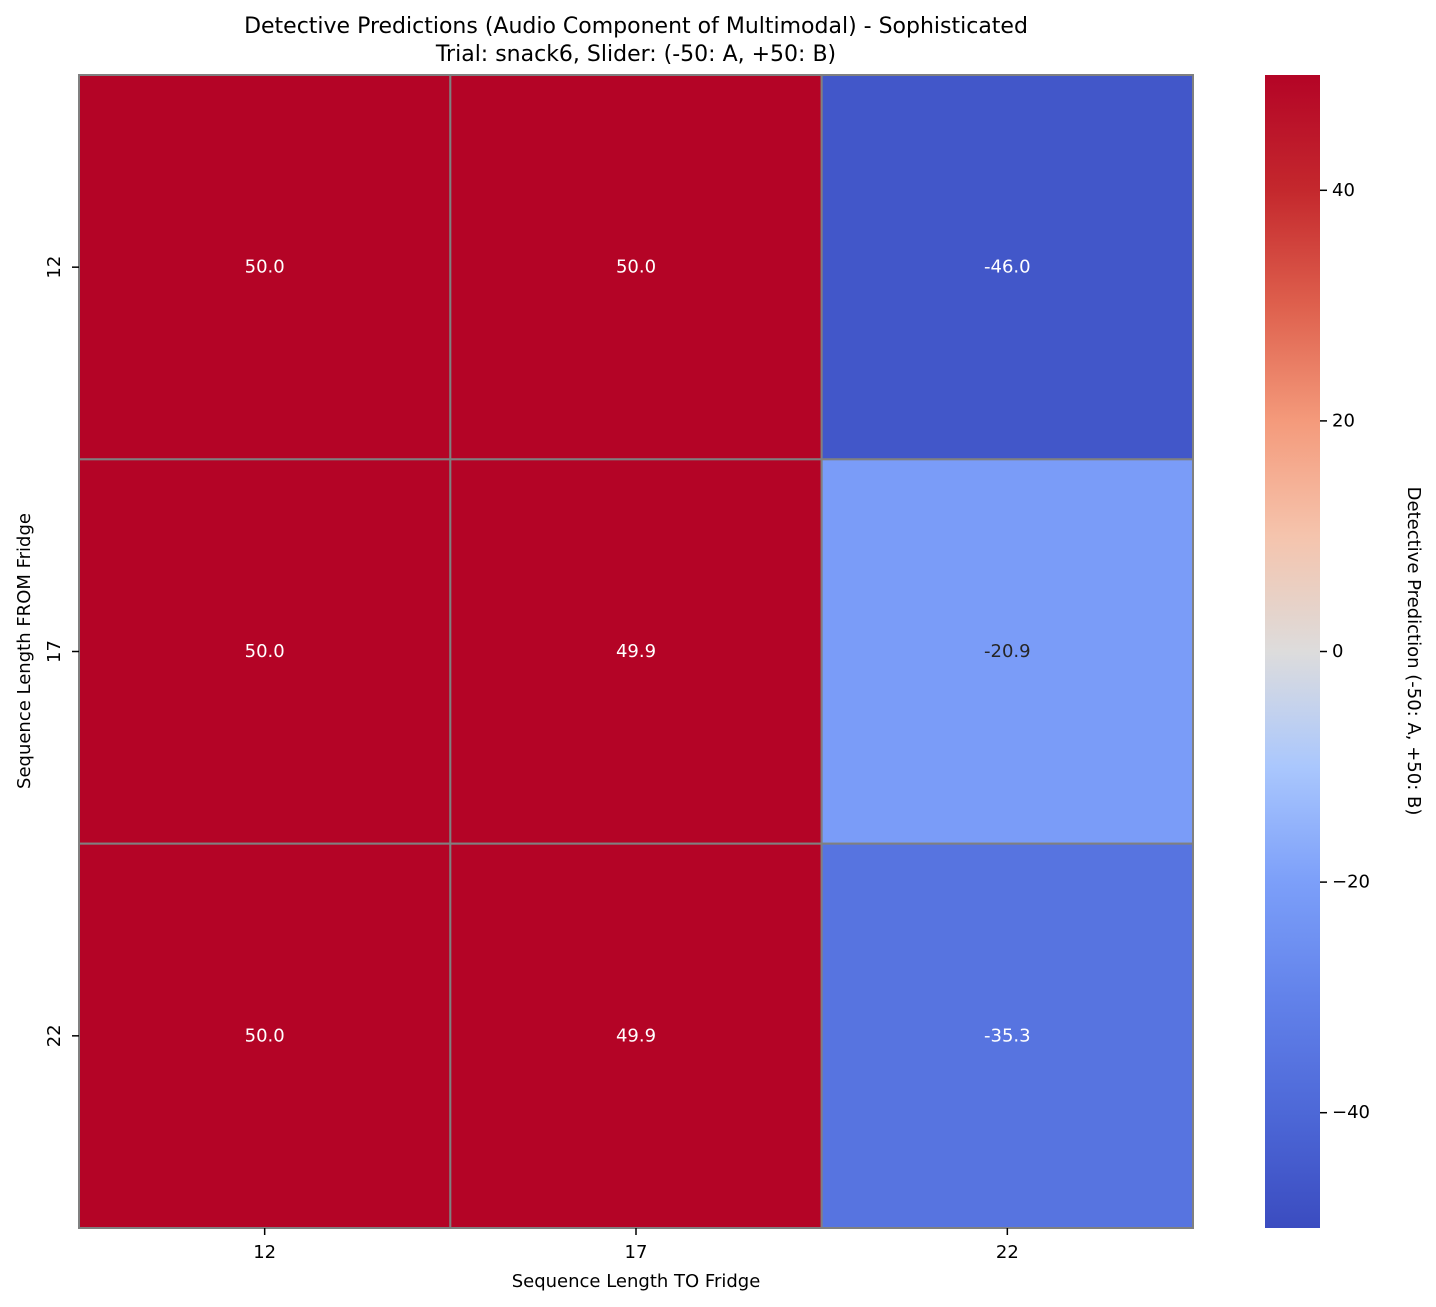 The height and width of the screenshot is (1307, 1436). I want to click on y-tick-label-3: 22, so click(54, 1035).